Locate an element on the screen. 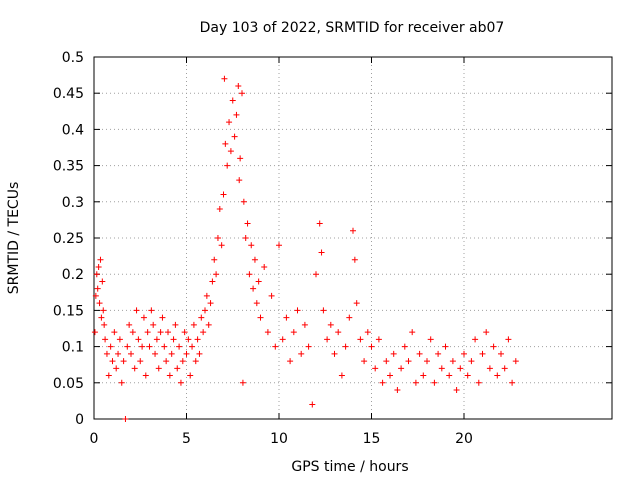 This screenshot has height=480, width=640. y-tick-label: 0.4 is located at coordinates (73, 130).